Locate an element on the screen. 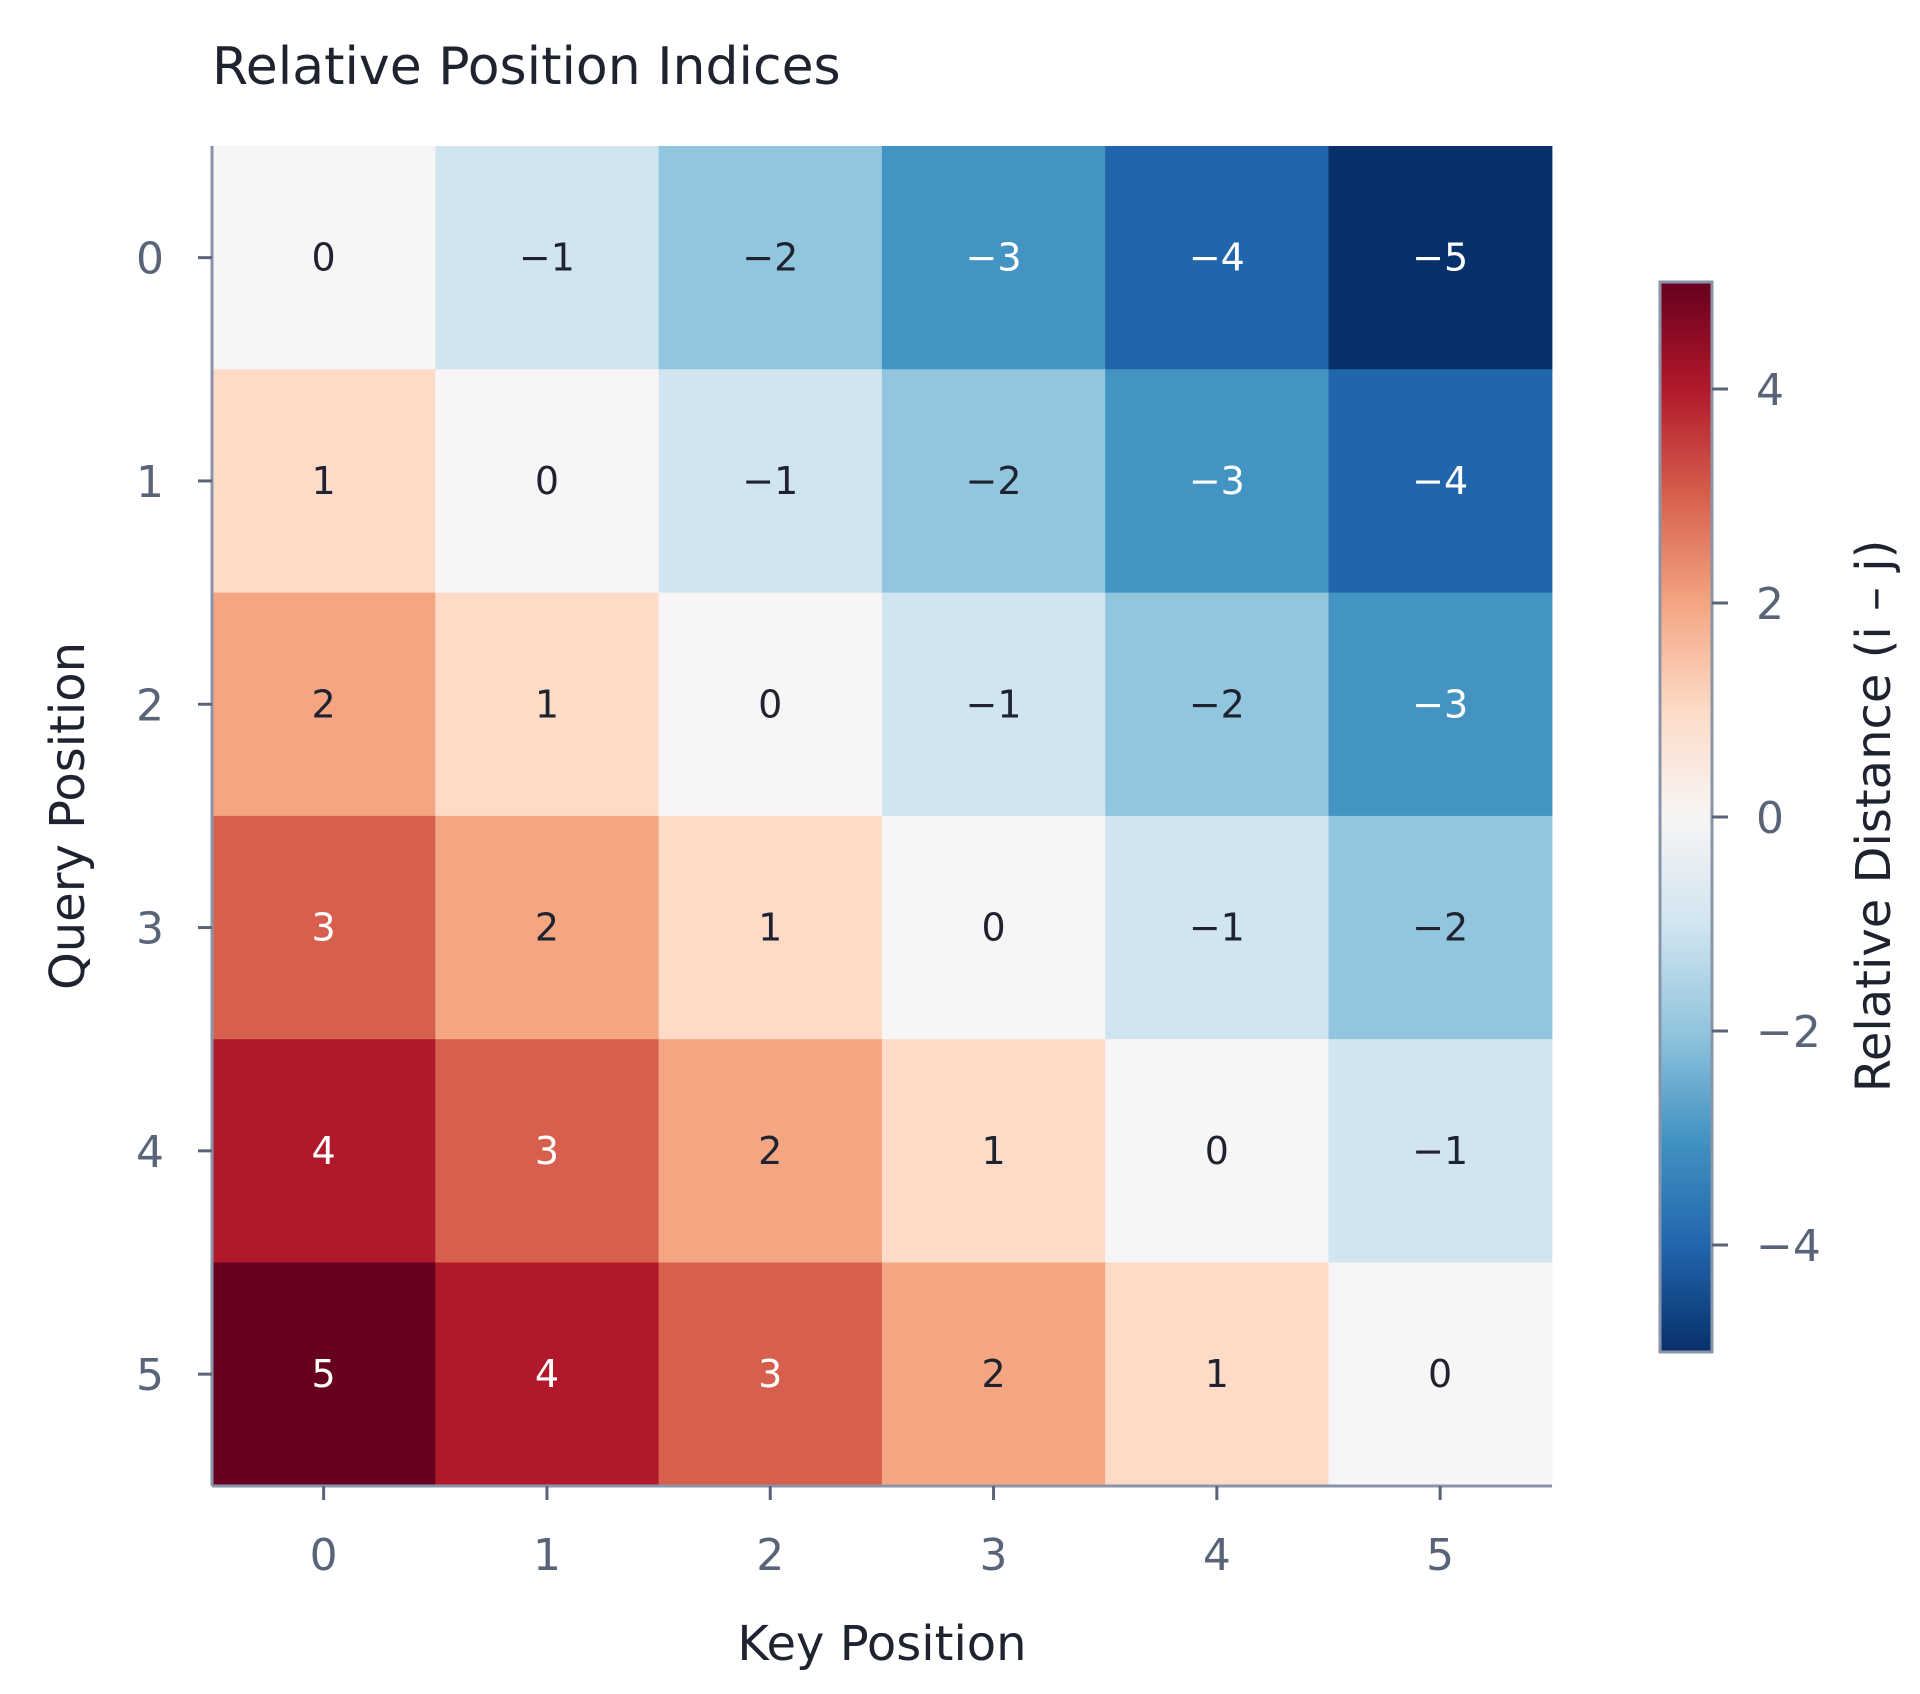 The height and width of the screenshot is (1694, 1920). x-tick-label: 3 is located at coordinates (994, 1555).